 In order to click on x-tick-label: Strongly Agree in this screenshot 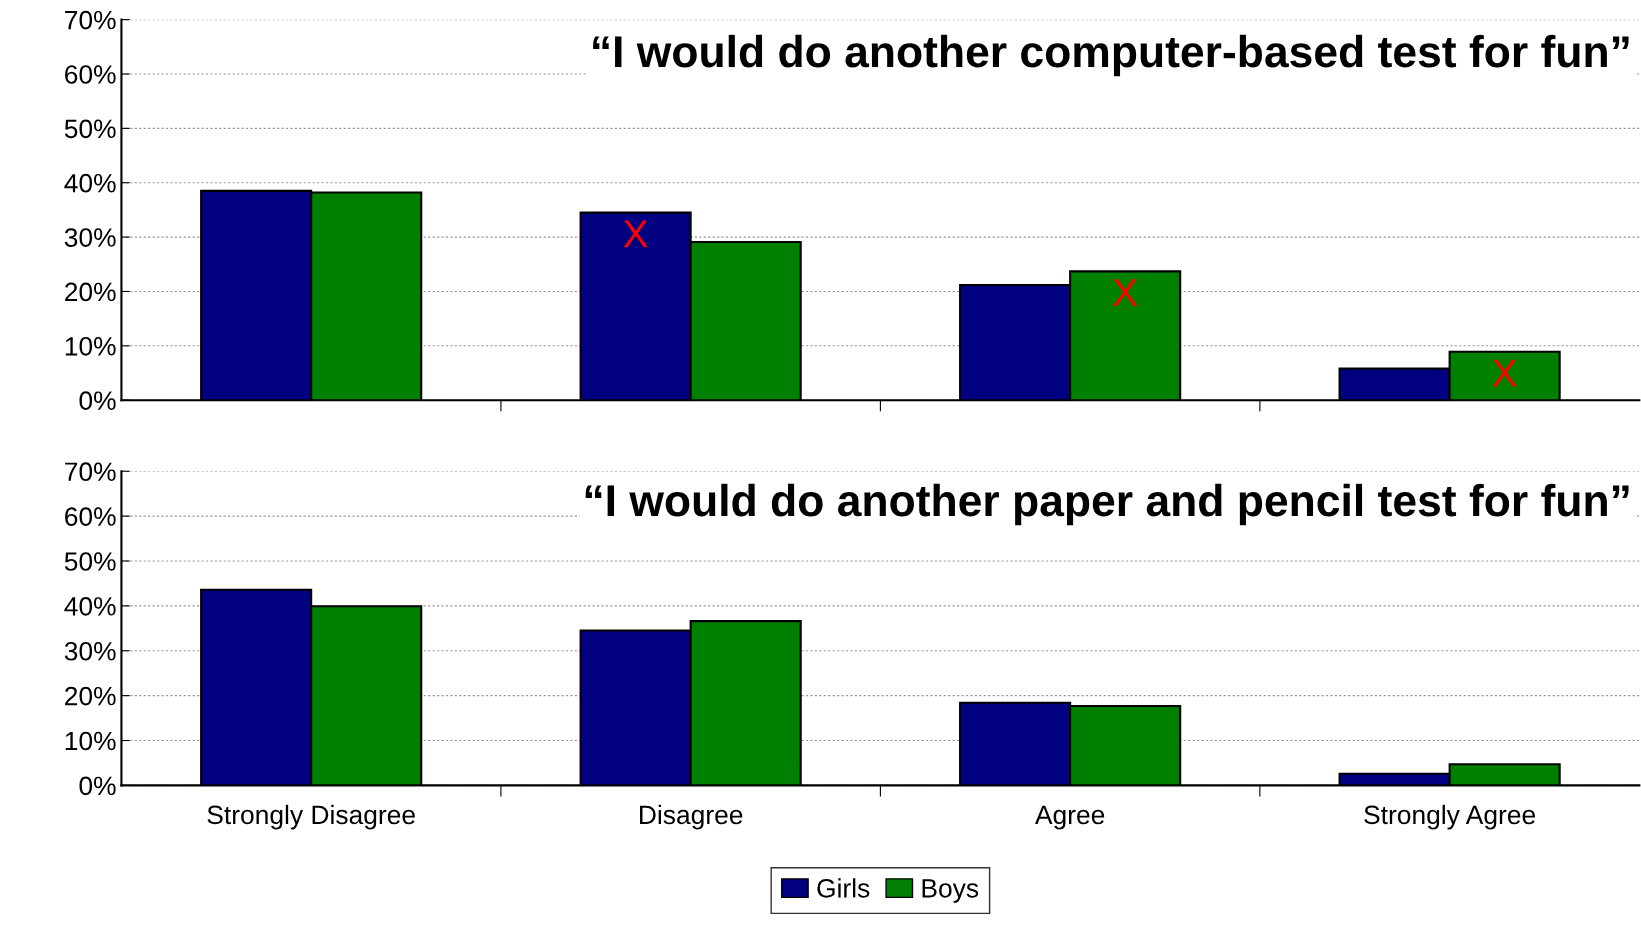, I will do `click(1449, 817)`.